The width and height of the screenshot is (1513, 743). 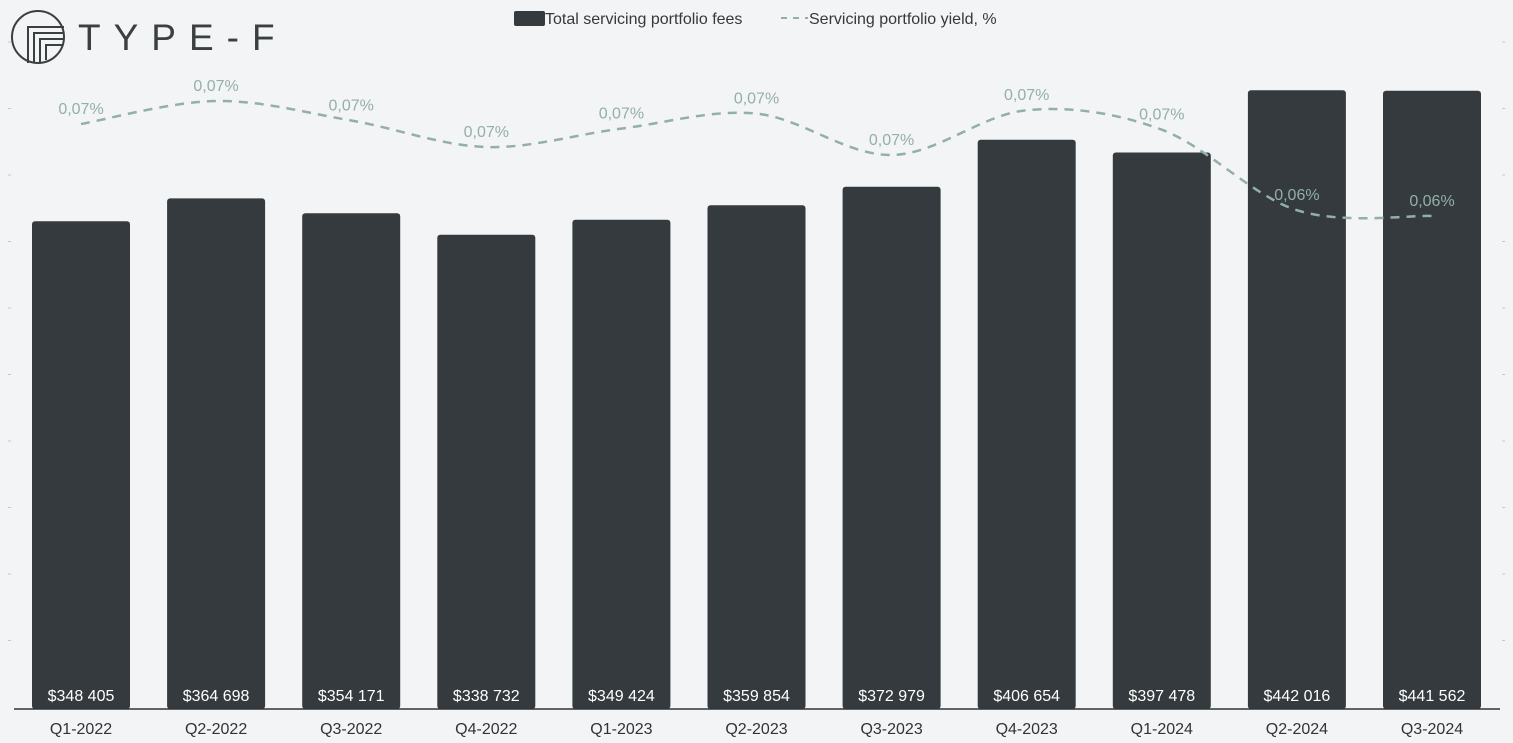 What do you see at coordinates (1161, 696) in the screenshot?
I see `bar-label-Q1-2024: $397 478` at bounding box center [1161, 696].